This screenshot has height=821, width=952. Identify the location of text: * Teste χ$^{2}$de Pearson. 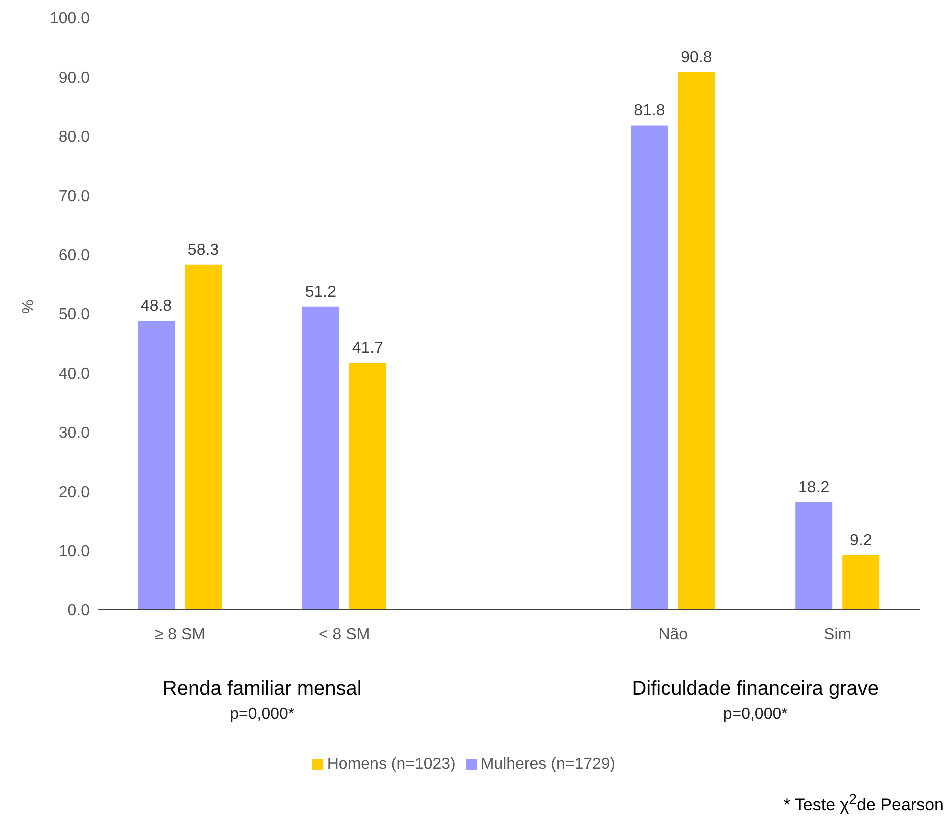
(864, 804).